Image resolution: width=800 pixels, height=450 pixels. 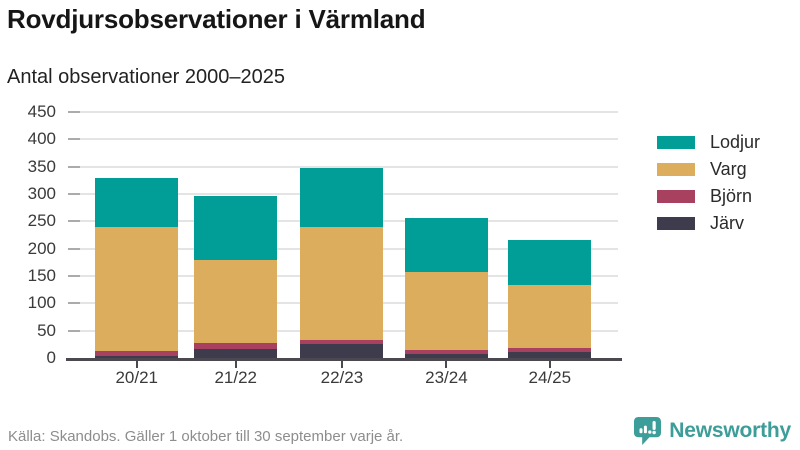 What do you see at coordinates (342, 283) in the screenshot?
I see `bar-segment-22-23-varg` at bounding box center [342, 283].